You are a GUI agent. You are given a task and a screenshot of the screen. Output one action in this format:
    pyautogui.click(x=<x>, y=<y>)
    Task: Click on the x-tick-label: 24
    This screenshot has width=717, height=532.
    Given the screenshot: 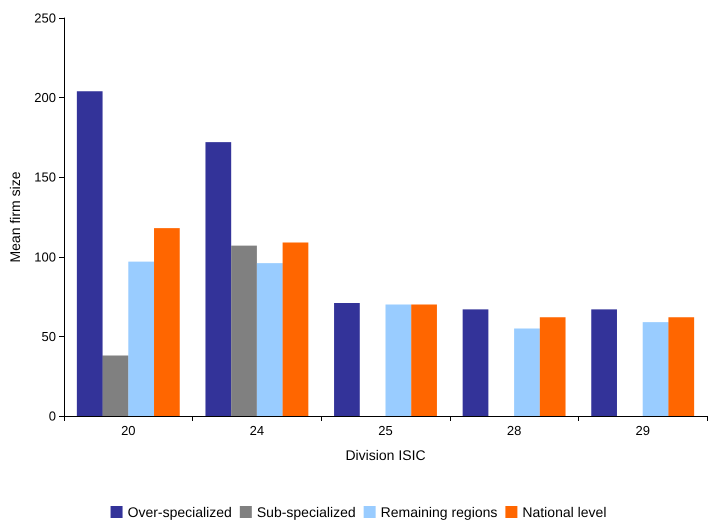 What is the action you would take?
    pyautogui.click(x=257, y=430)
    